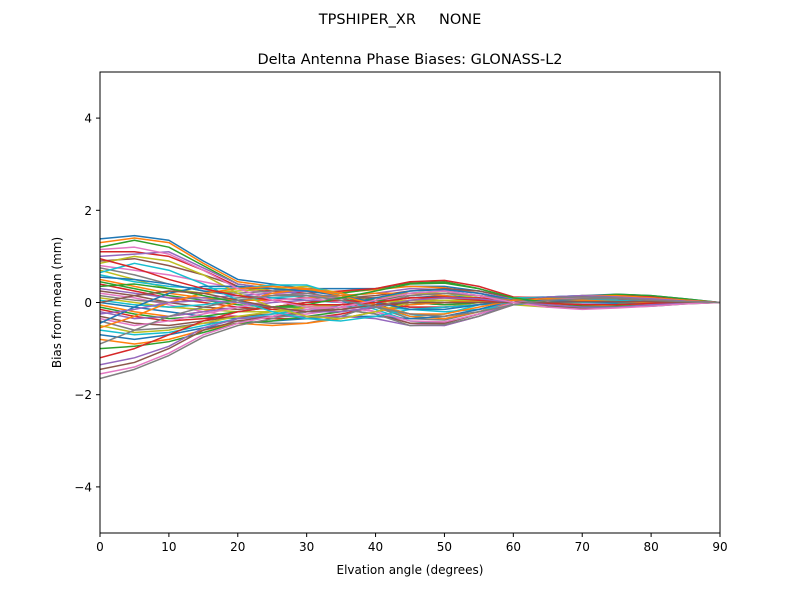 This screenshot has height=604, width=800. I want to click on x-tick-label: 50, so click(444, 547).